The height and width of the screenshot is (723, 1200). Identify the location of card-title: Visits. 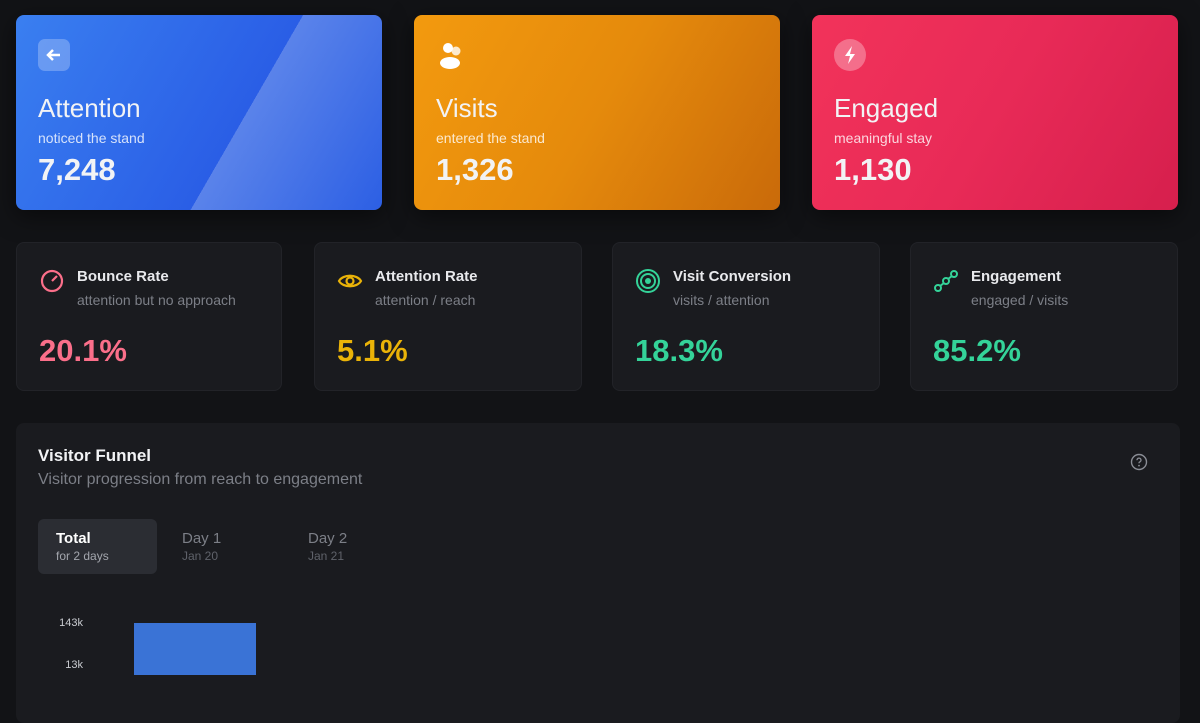
(467, 108).